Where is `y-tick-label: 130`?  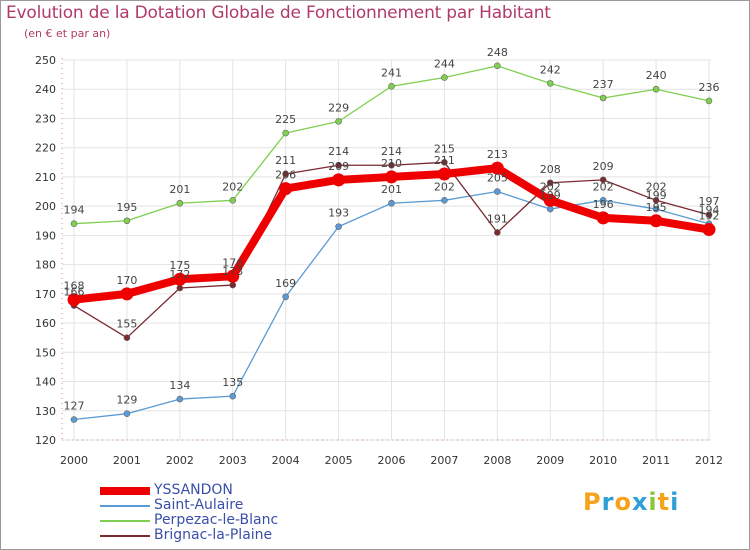 y-tick-label: 130 is located at coordinates (45, 411).